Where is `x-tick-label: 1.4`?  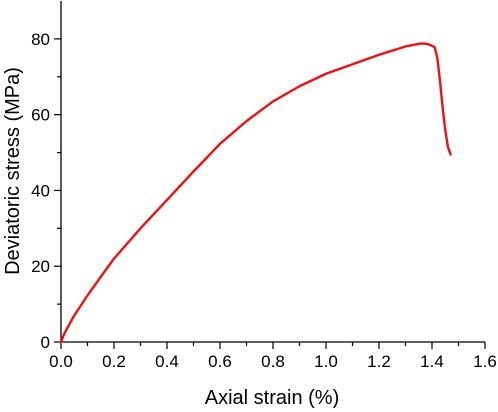 x-tick-label: 1.4 is located at coordinates (432, 361).